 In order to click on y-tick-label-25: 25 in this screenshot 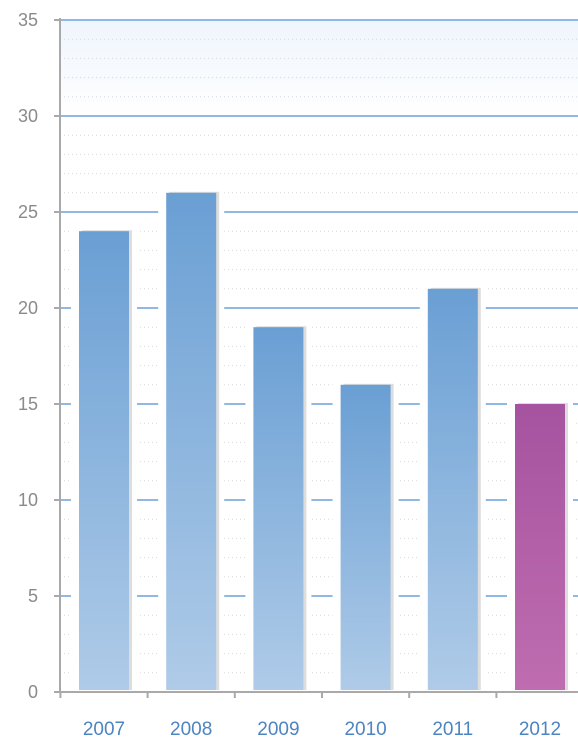, I will do `click(28, 212)`.